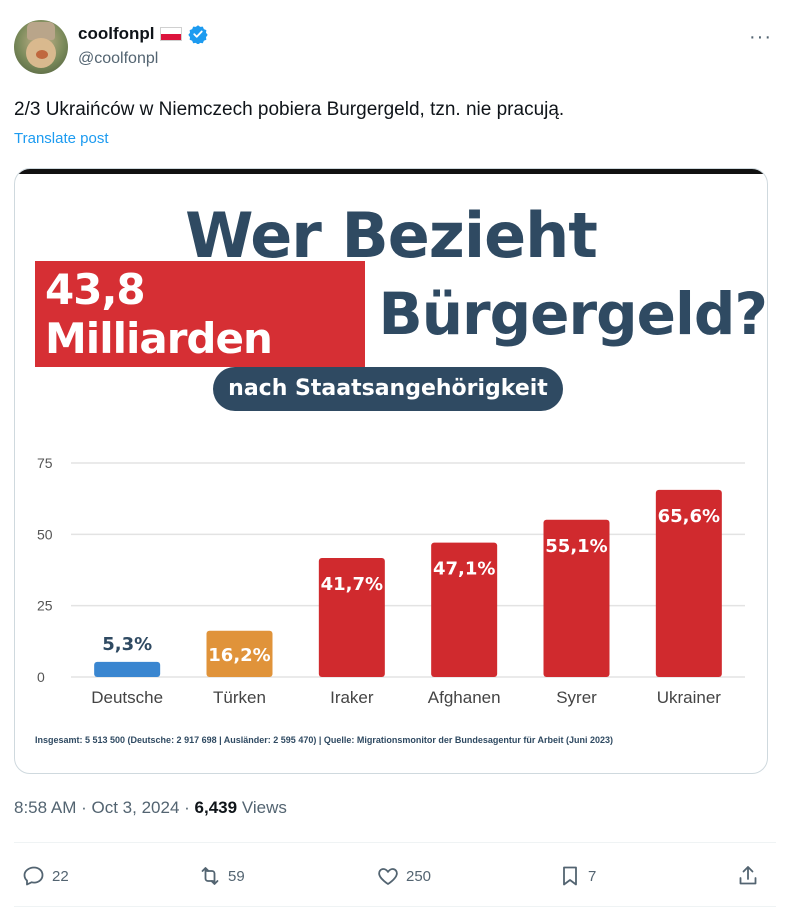 The image size is (790, 910). Describe the element at coordinates (221, 876) in the screenshot. I see `repost-button: 59` at that location.